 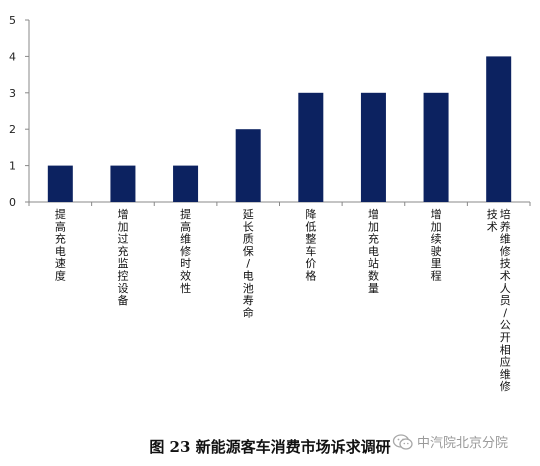 I want to click on y-tick-label: 5, so click(x=12, y=20).